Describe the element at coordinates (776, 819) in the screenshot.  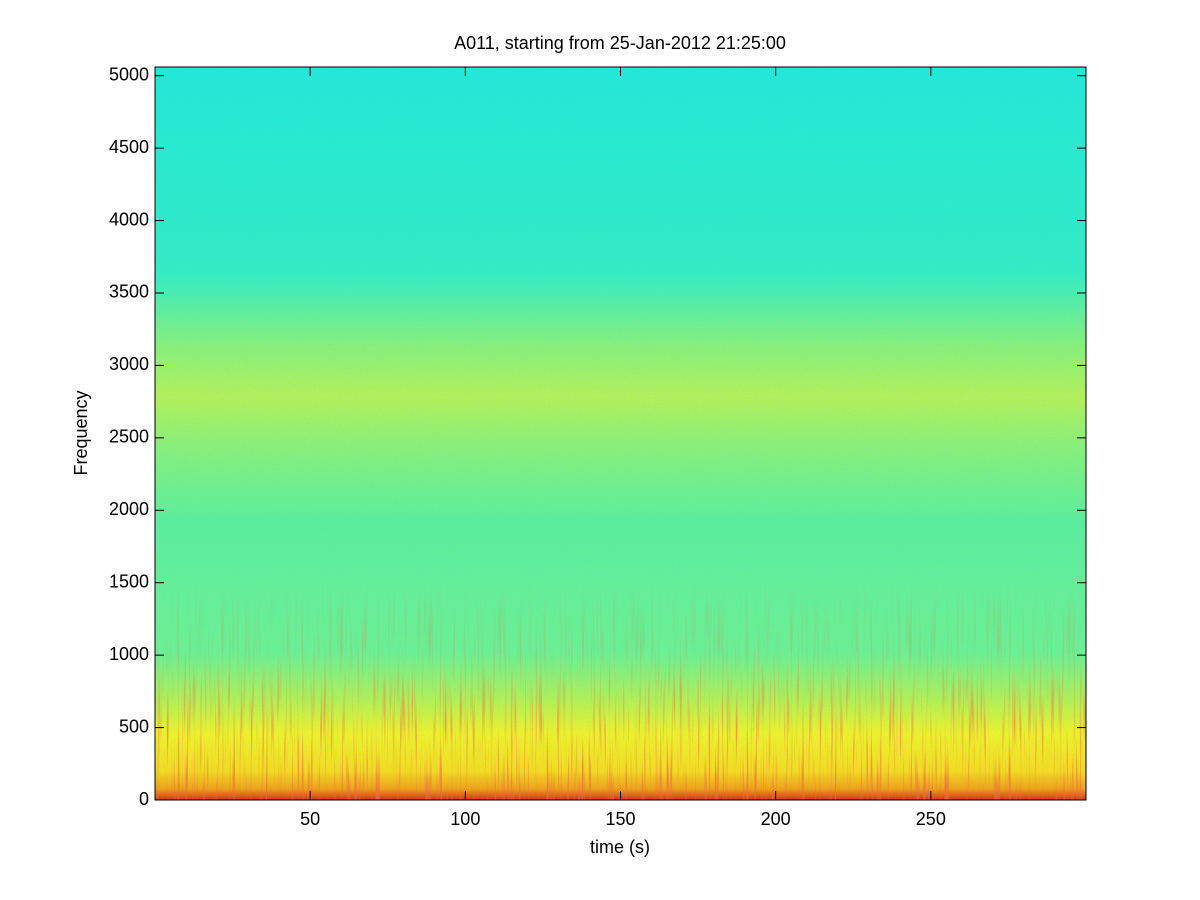
I see `x-tick-label: 200` at that location.